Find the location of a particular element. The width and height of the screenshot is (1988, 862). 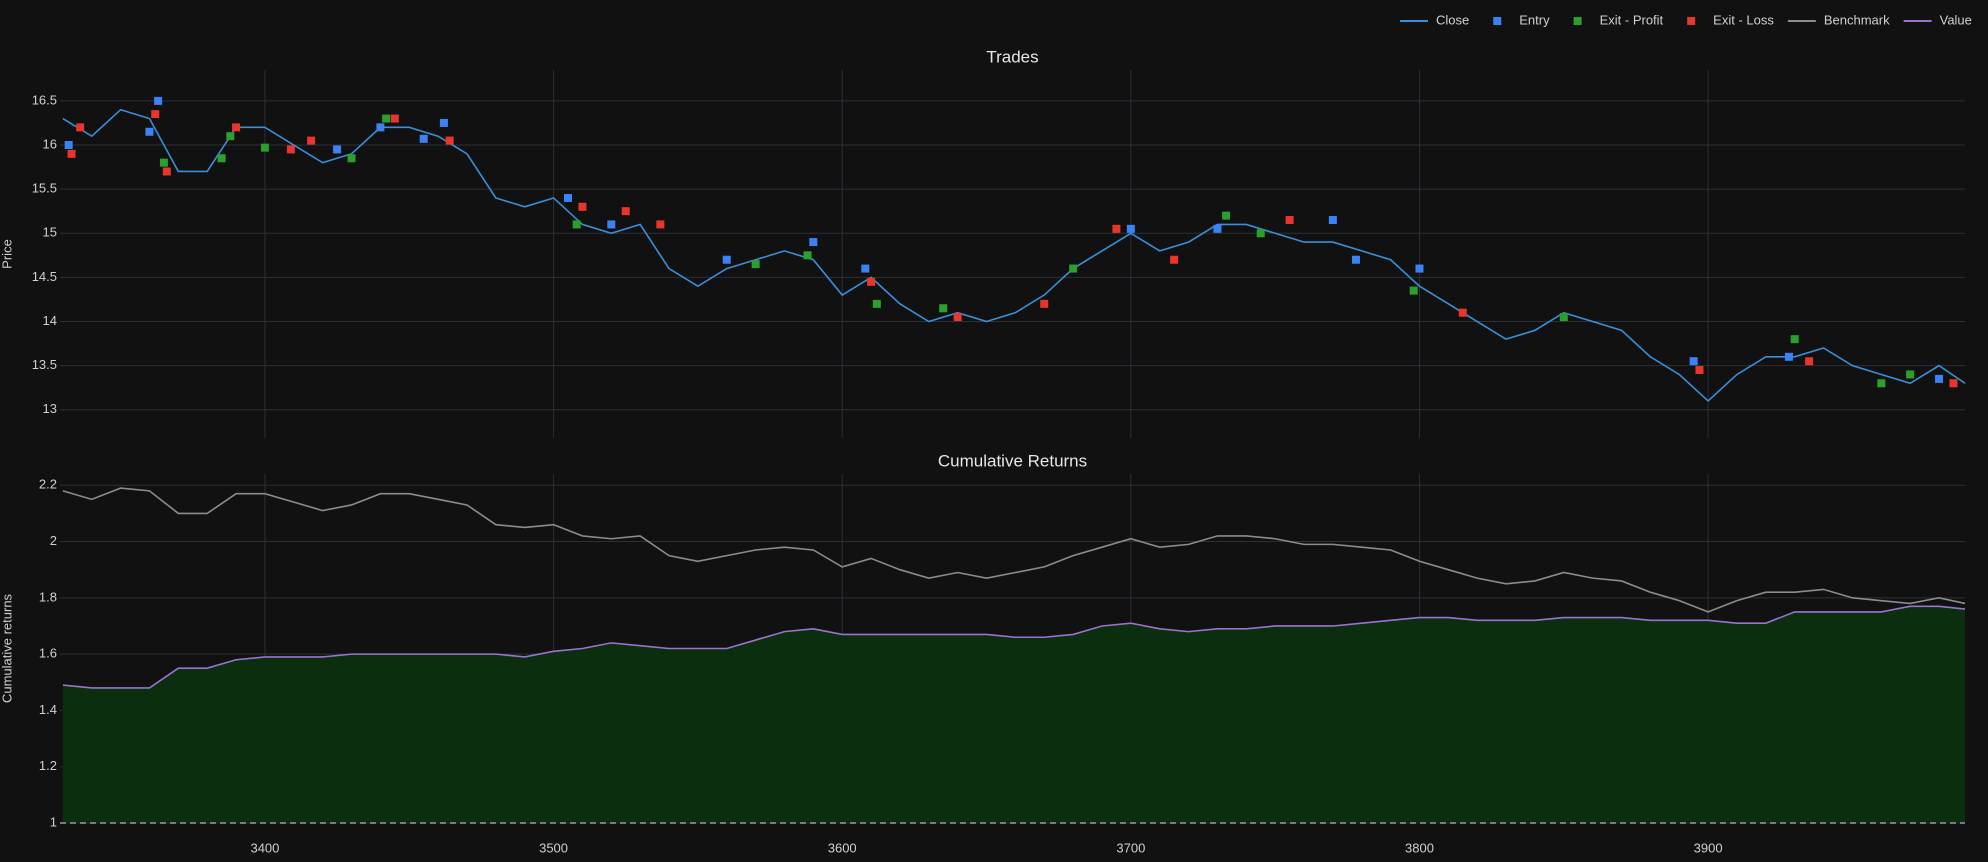

y-tick-label: 1.4 is located at coordinates (48, 709).